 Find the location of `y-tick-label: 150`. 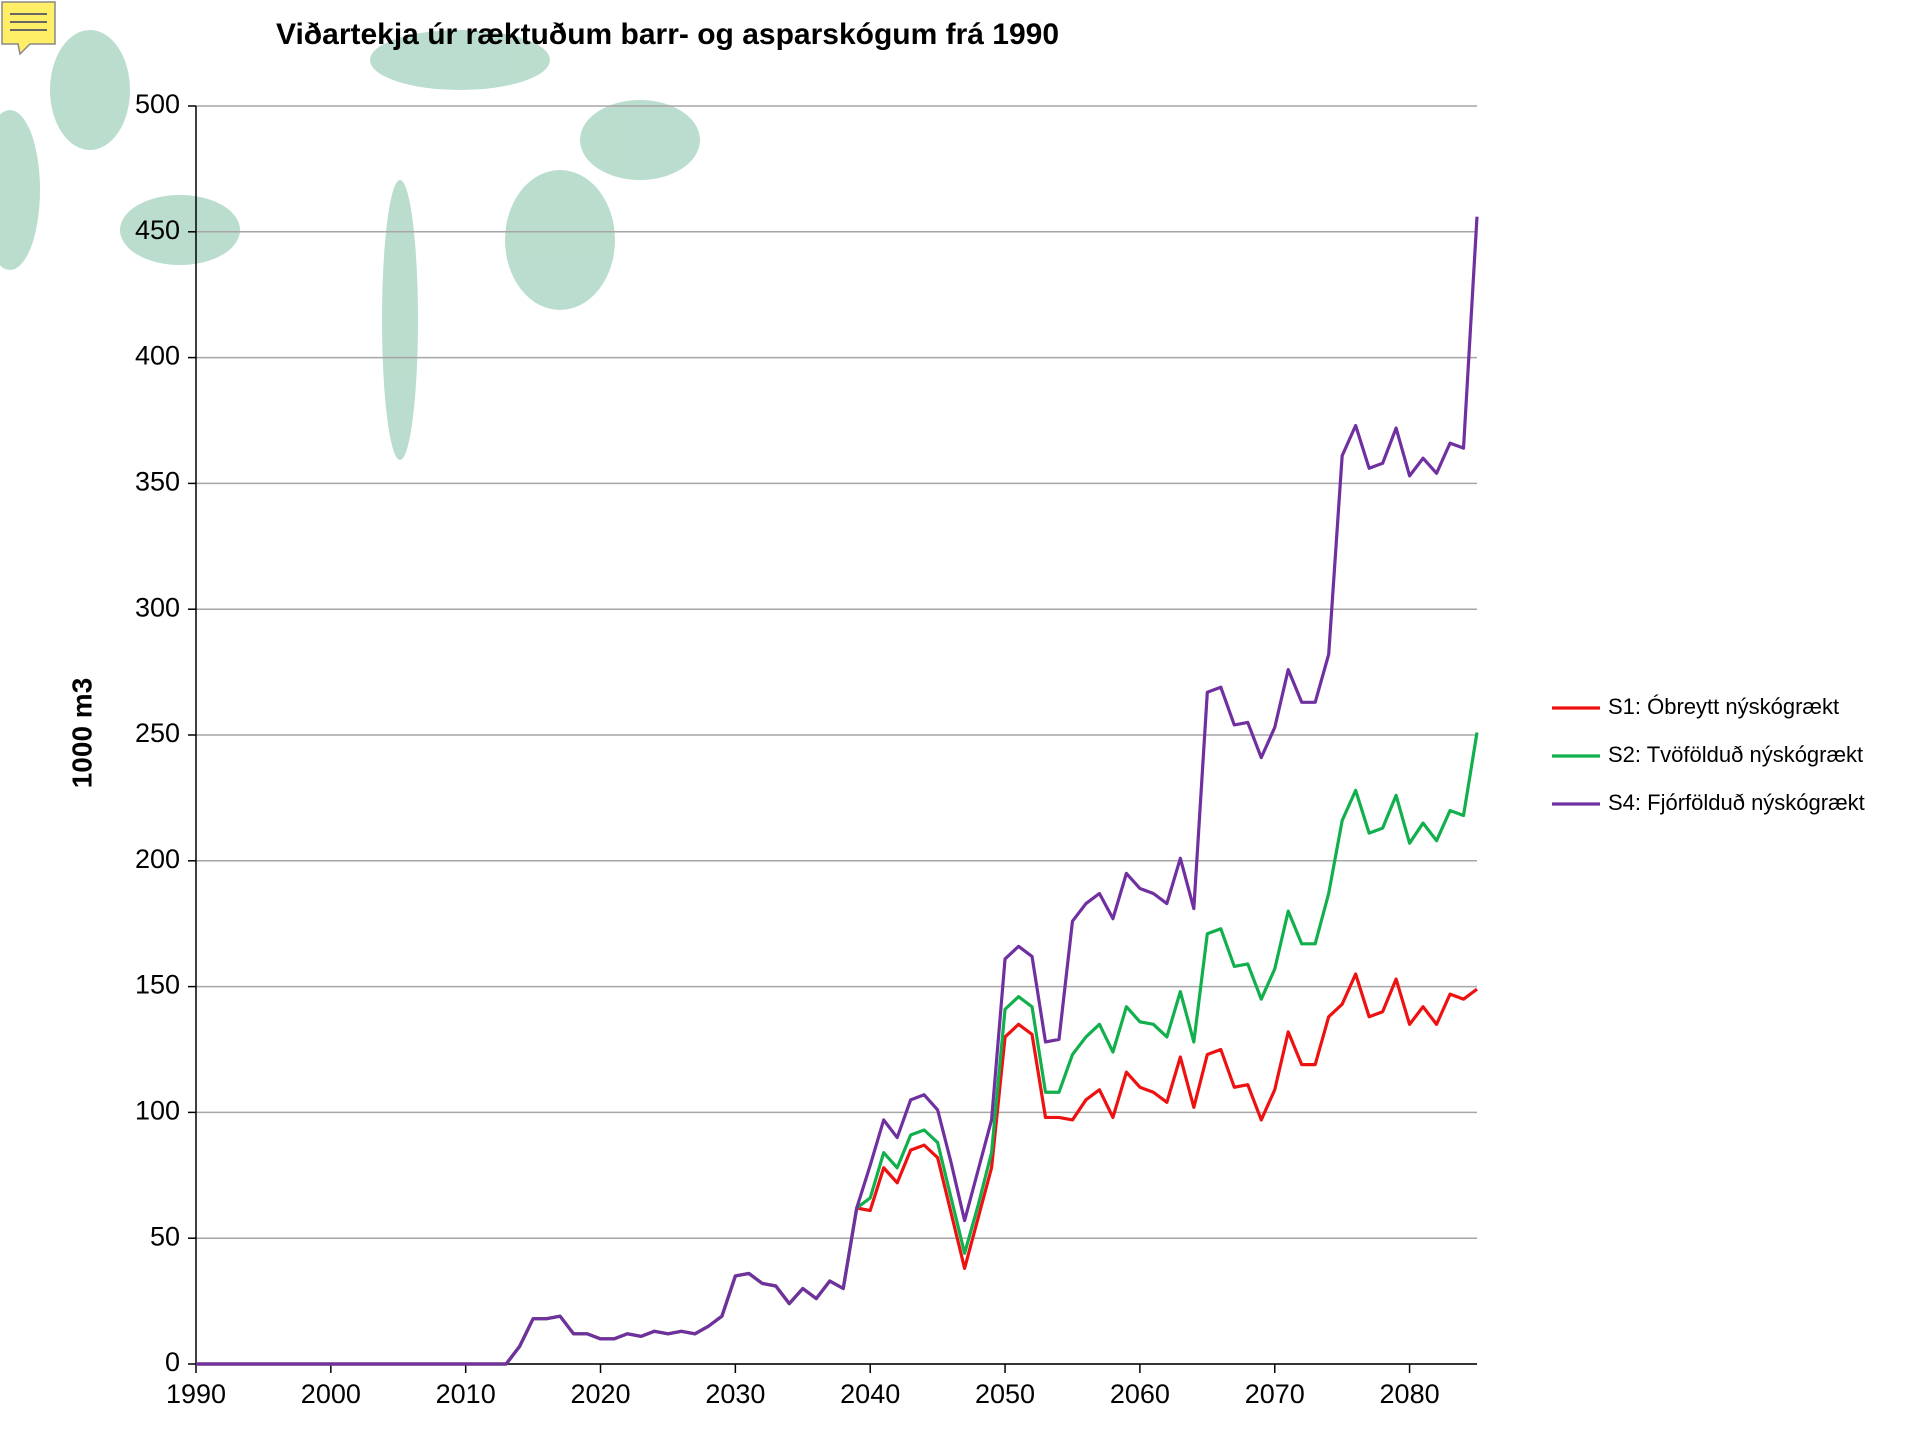

y-tick-label: 150 is located at coordinates (157, 985).